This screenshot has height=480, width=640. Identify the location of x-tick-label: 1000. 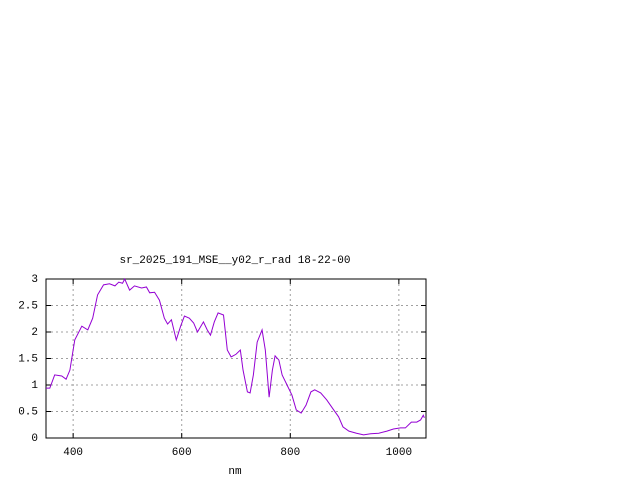
(399, 453).